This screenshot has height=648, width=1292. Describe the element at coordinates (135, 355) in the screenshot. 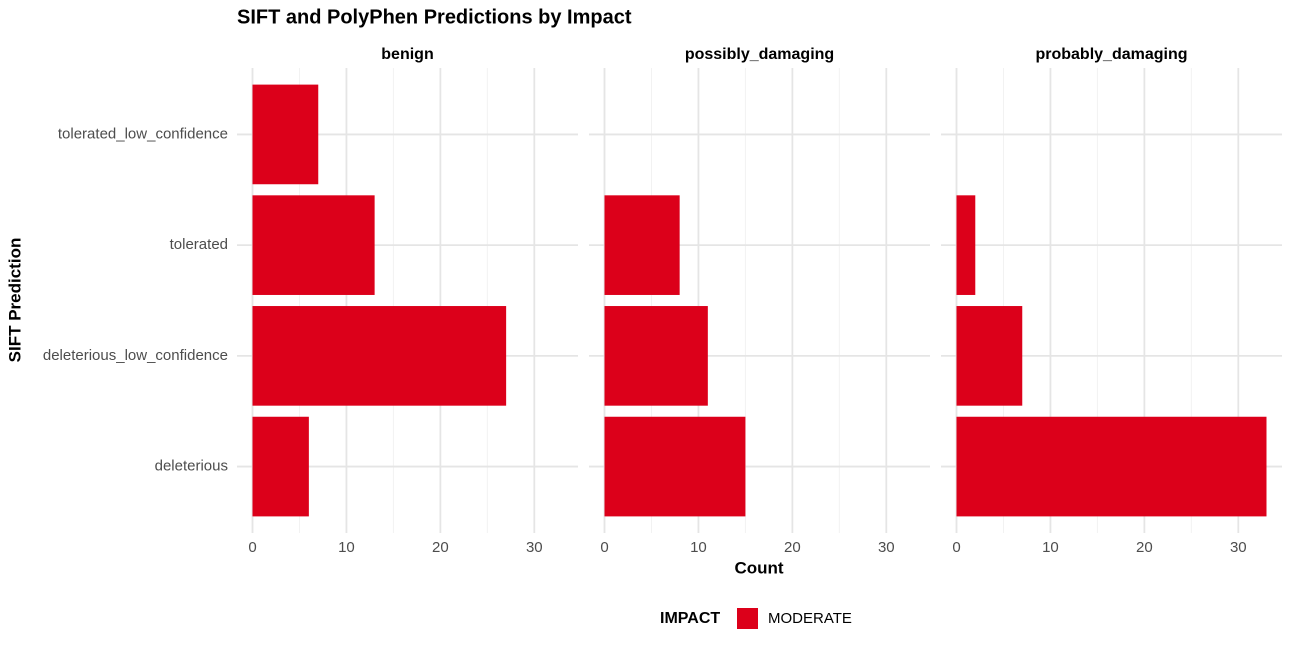

I see `y-tick-label: deleterious_low_confidence` at that location.